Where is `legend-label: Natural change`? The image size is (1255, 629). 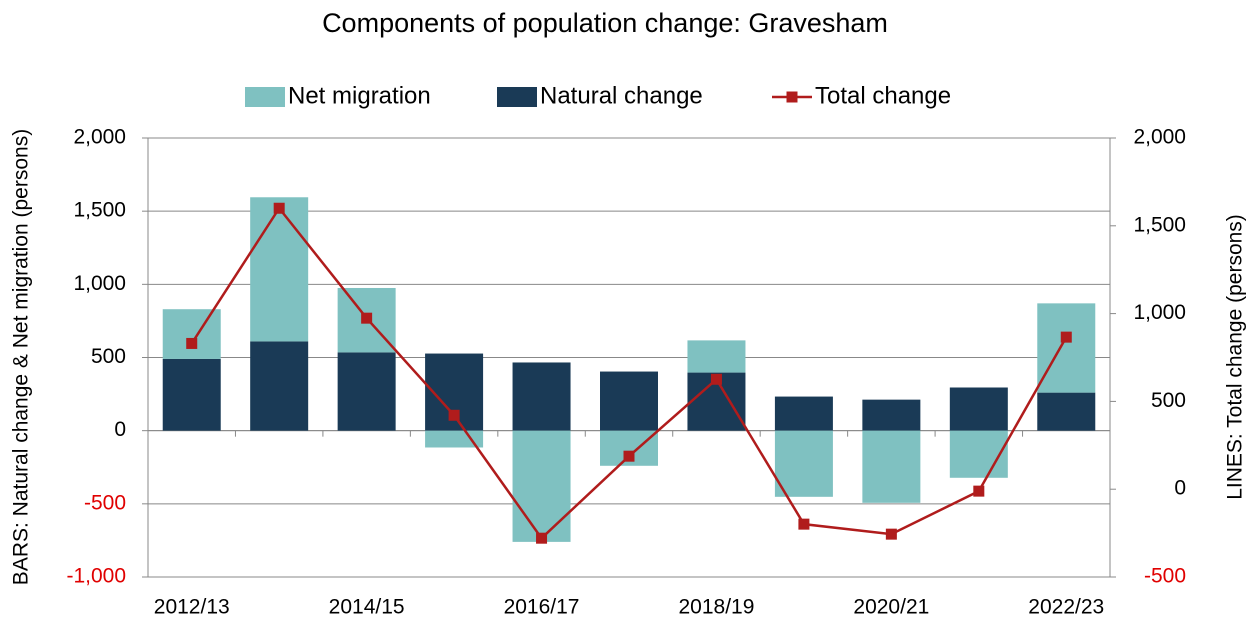
legend-label: Natural change is located at coordinates (621, 95).